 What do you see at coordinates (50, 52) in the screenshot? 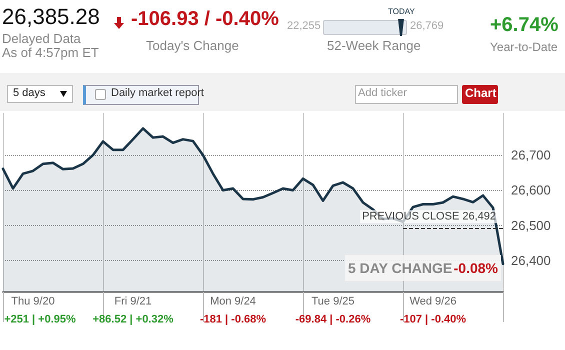
I see `text: As of 4:57pm ET` at bounding box center [50, 52].